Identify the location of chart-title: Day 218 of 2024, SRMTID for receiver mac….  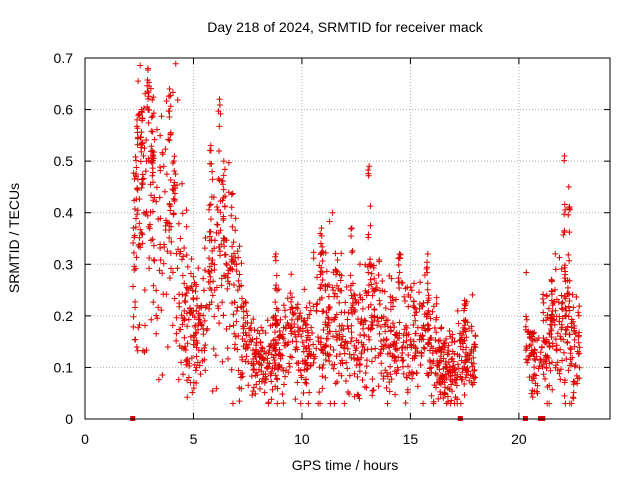
(345, 27).